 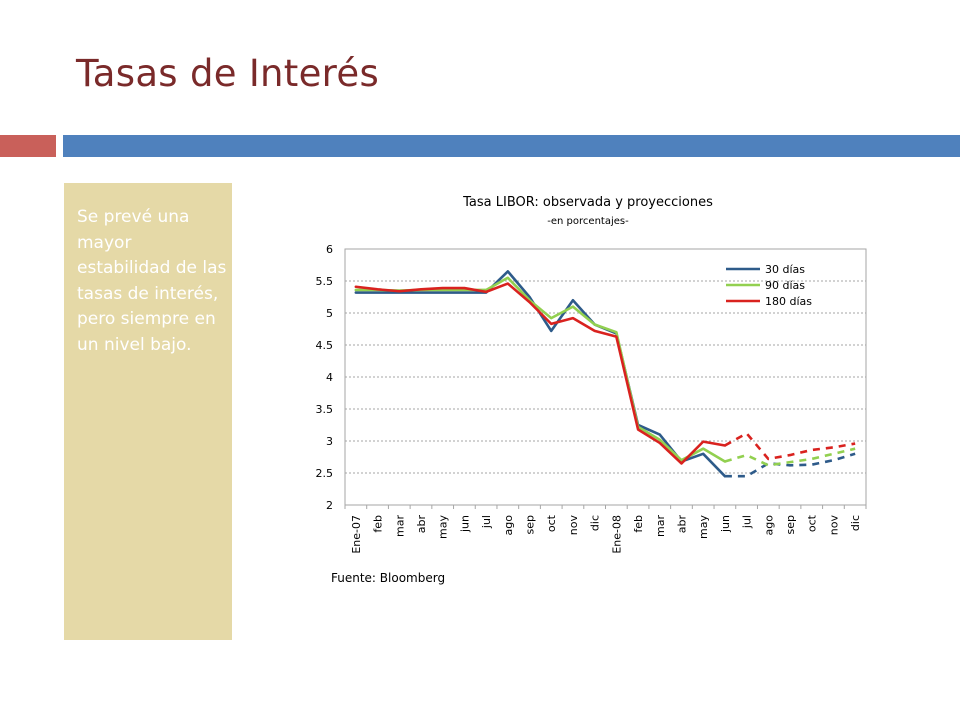 I want to click on legend-label: 30 días, so click(x=785, y=269).